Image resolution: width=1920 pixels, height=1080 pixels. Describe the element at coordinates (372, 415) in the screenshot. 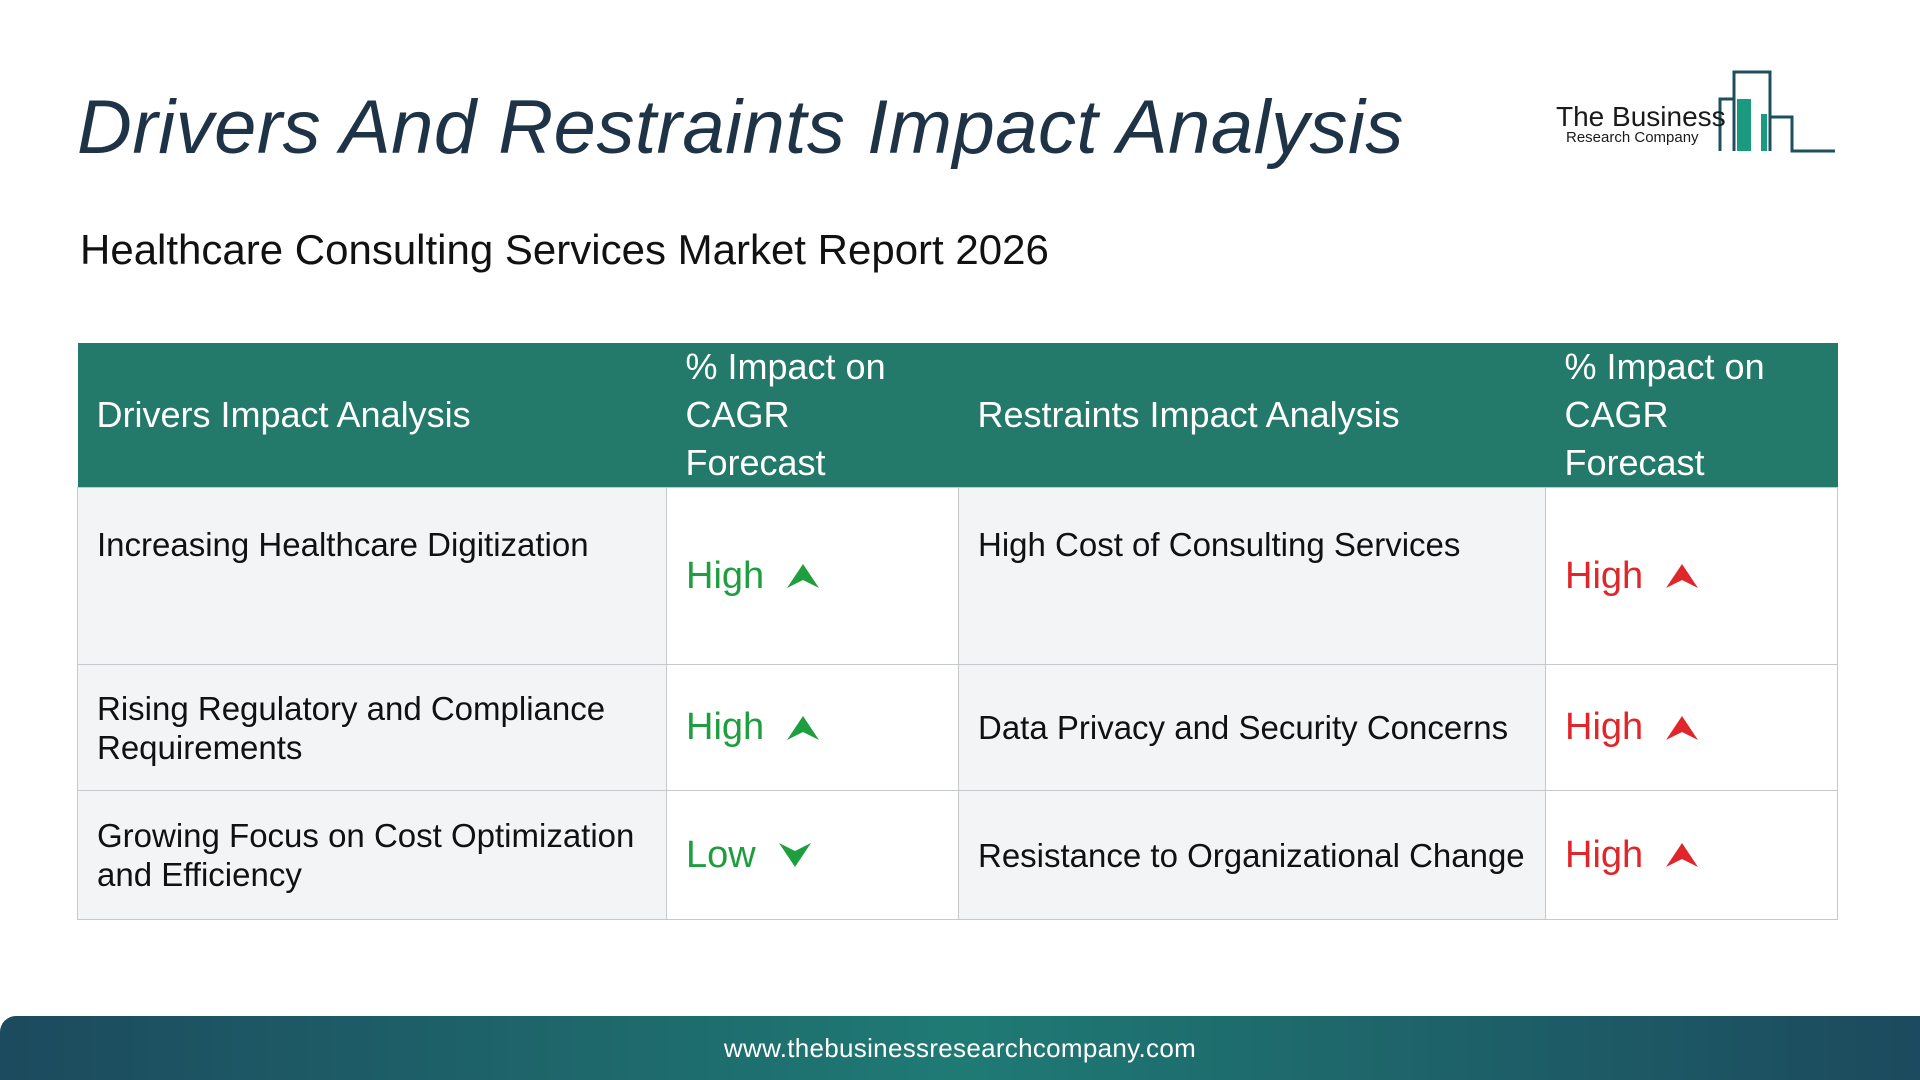

I see `header-drivers: Drivers Impact Analysis` at that location.